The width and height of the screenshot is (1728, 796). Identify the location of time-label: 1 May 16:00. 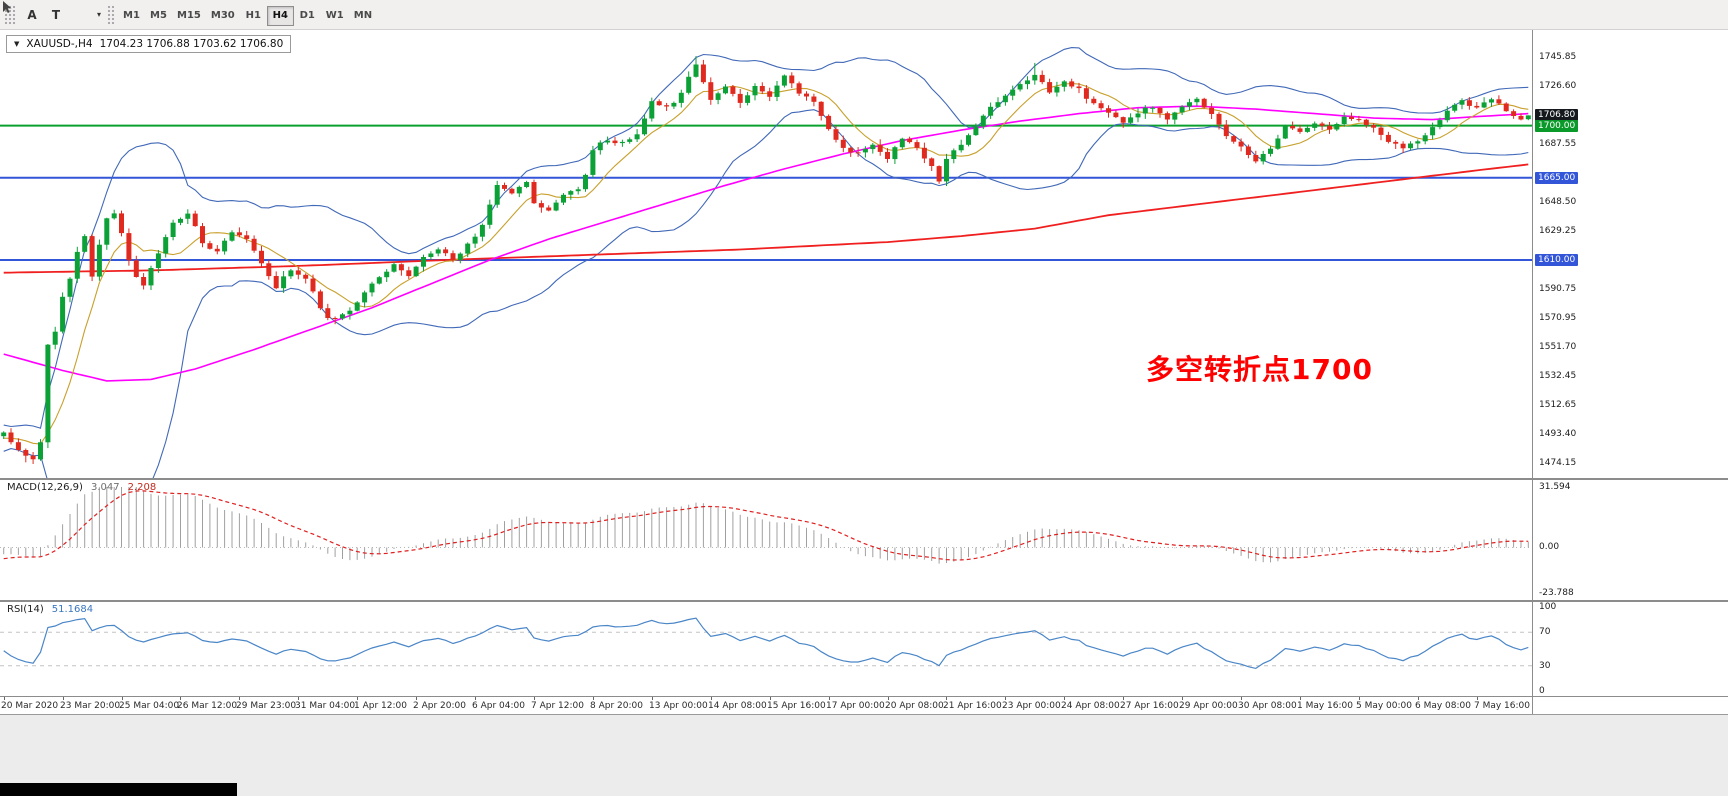
(1325, 706).